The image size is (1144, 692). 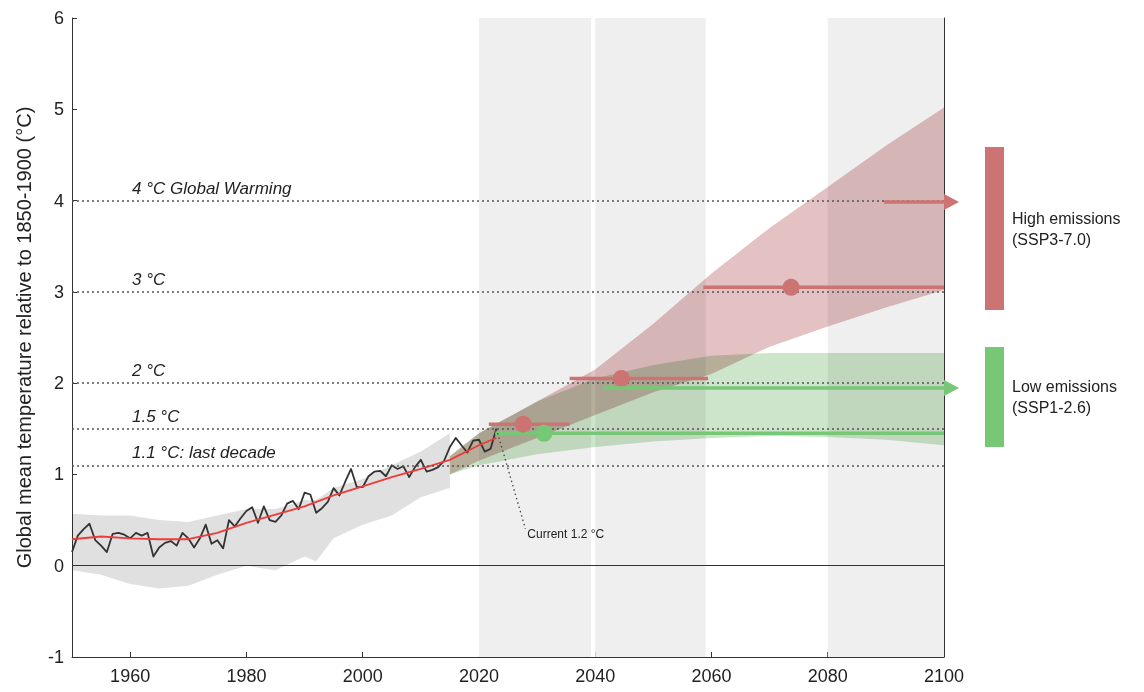 I want to click on y-tick-label: 4, so click(x=58, y=200).